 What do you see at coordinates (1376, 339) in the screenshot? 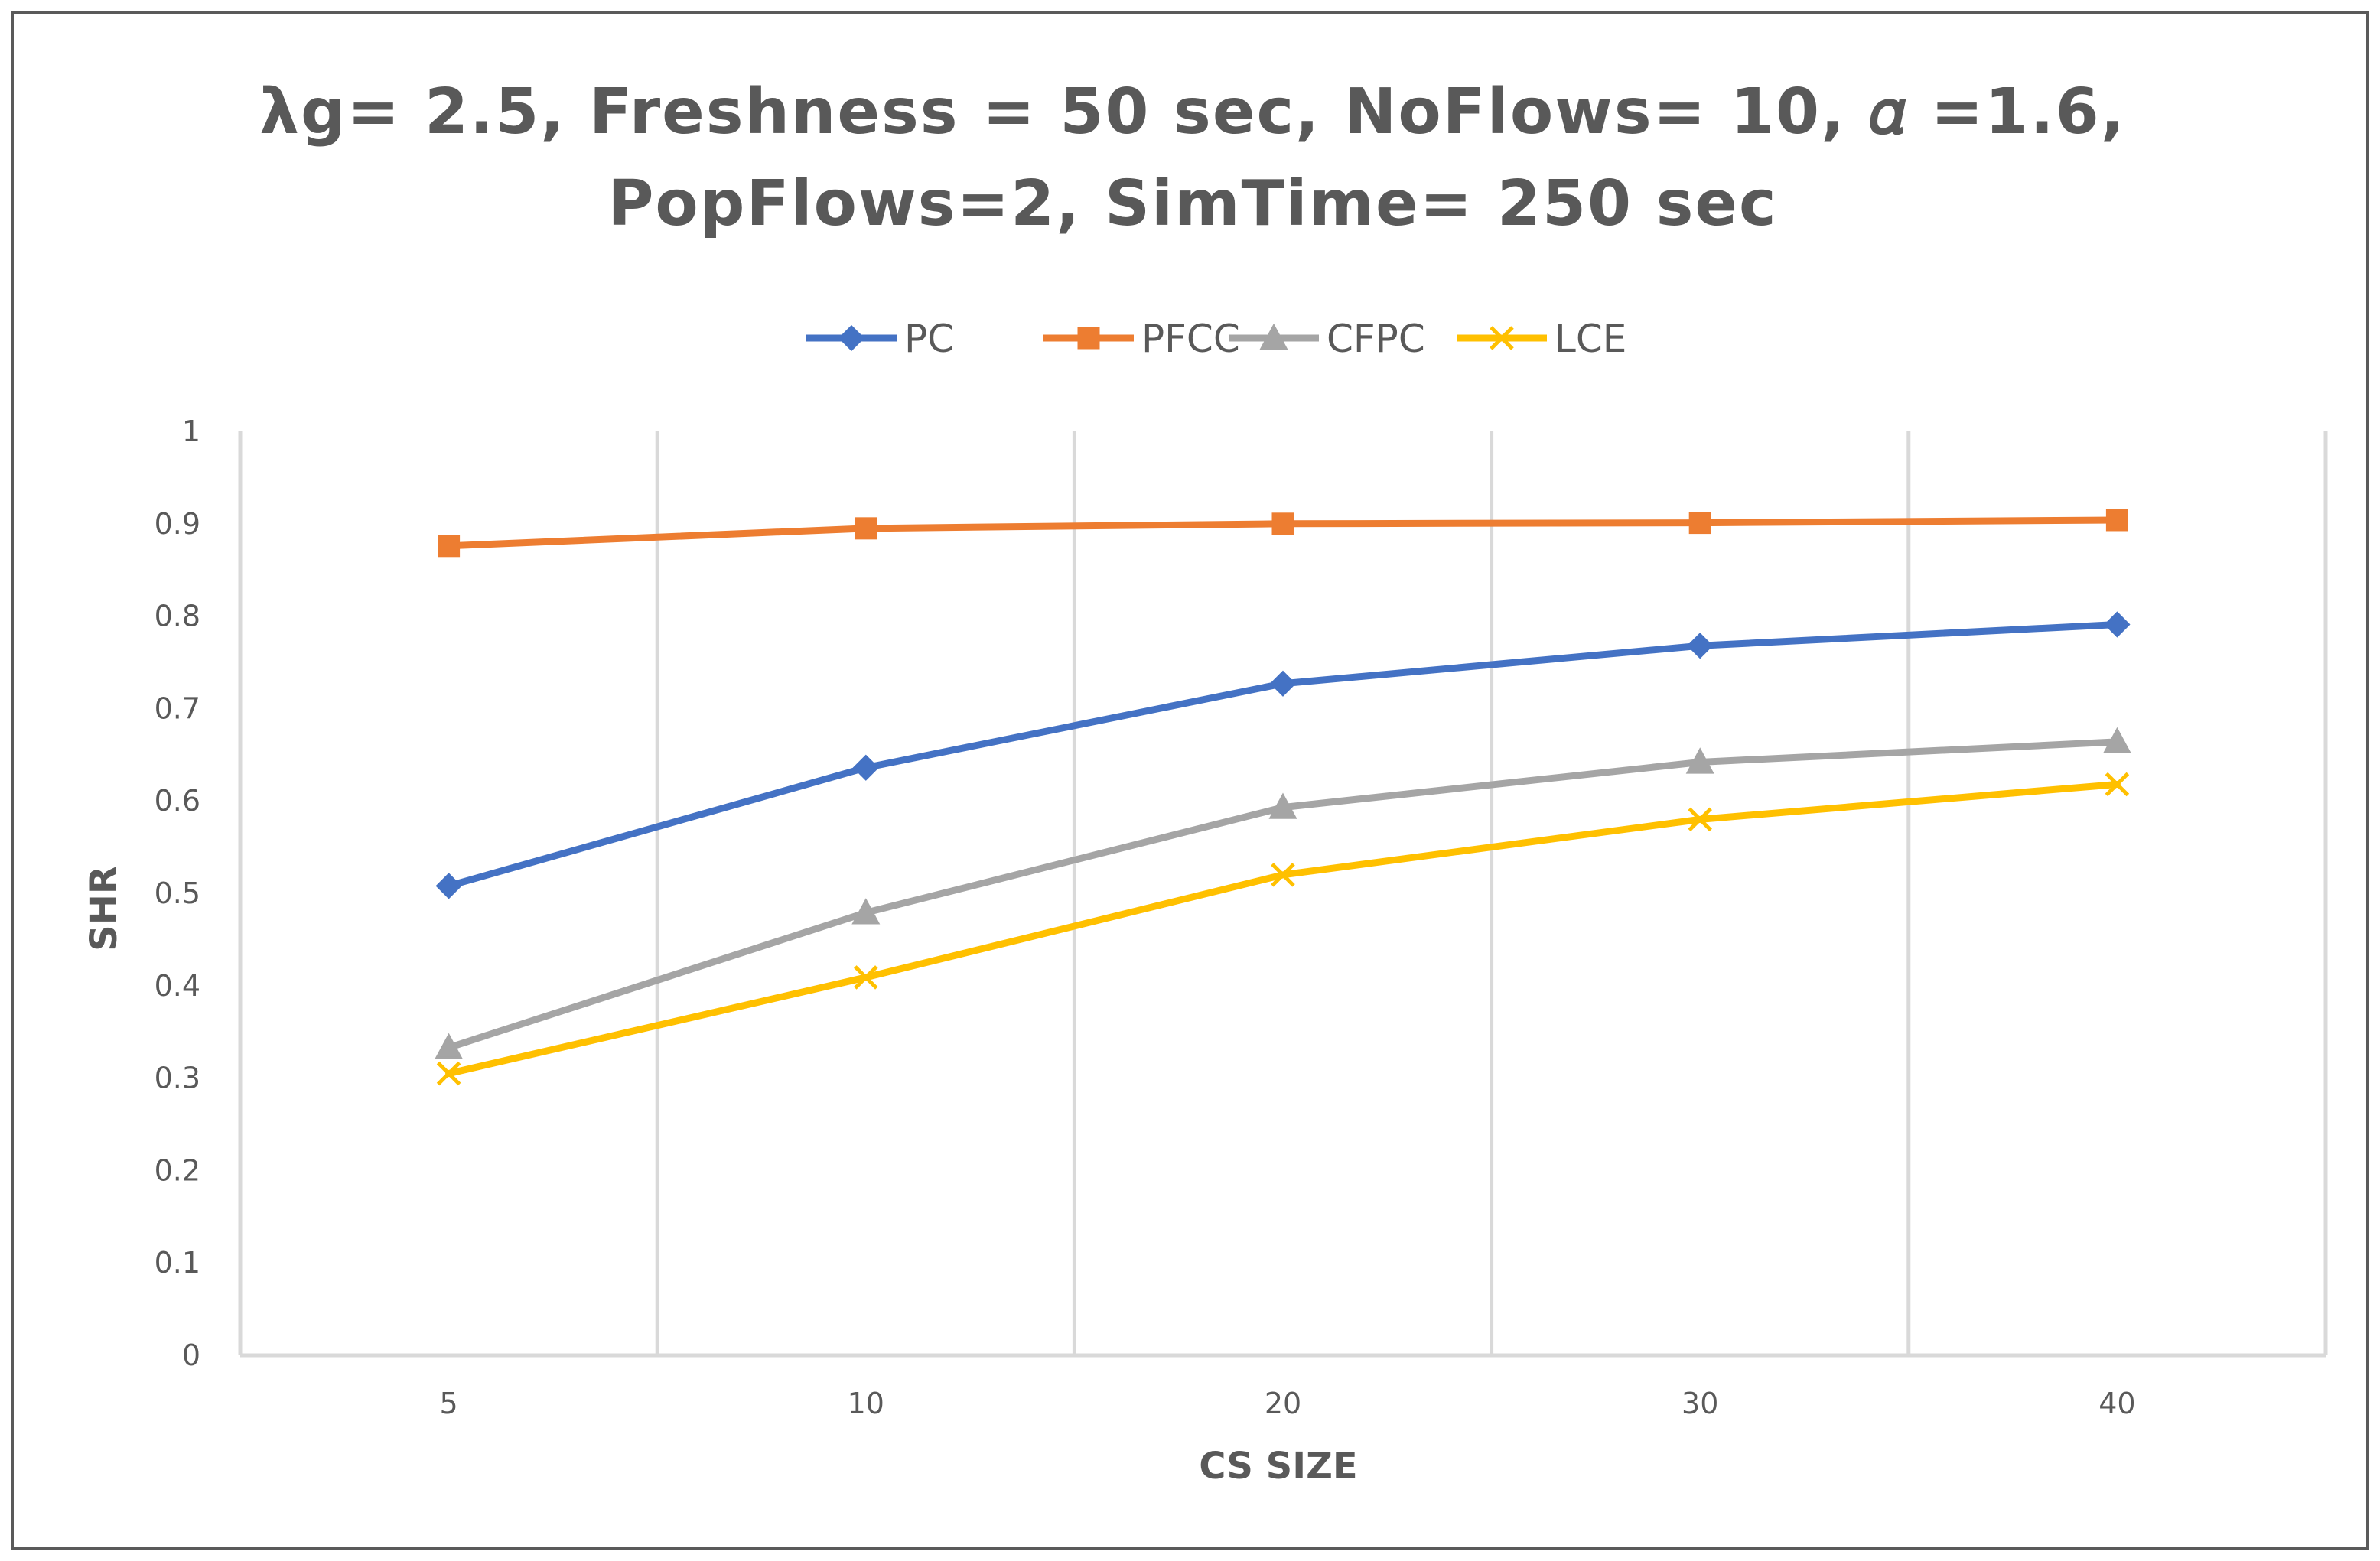
I see `legend-label: CFPC` at bounding box center [1376, 339].